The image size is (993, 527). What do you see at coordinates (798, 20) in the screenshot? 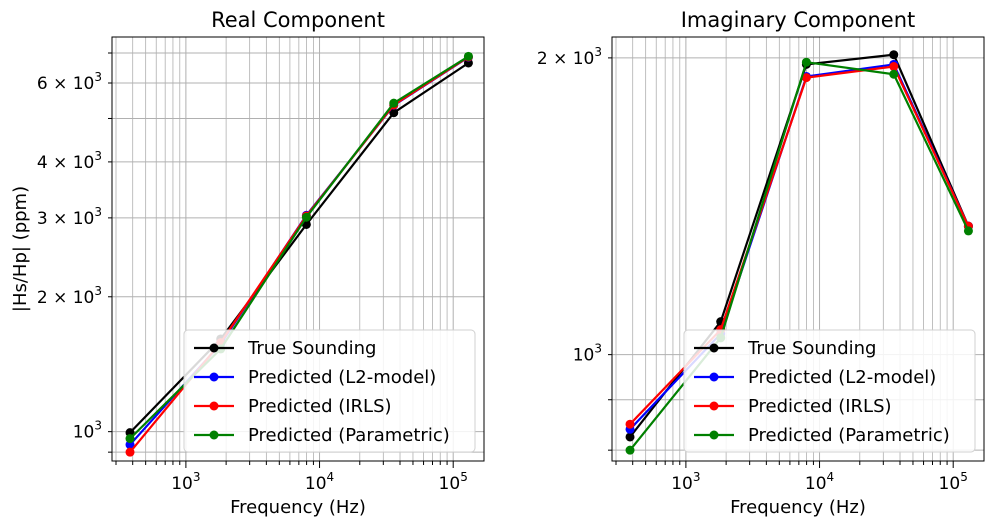
I see `chart-title: Imaginary Component` at bounding box center [798, 20].